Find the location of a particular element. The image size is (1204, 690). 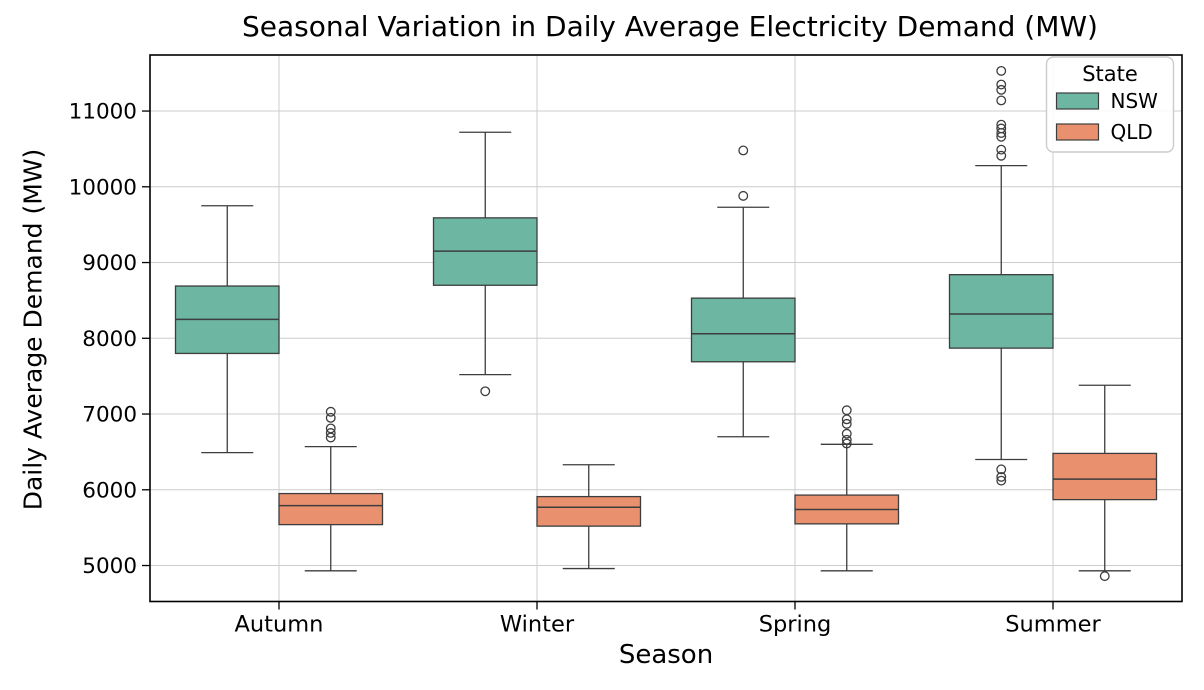

legend-title: State is located at coordinates (1110, 74).